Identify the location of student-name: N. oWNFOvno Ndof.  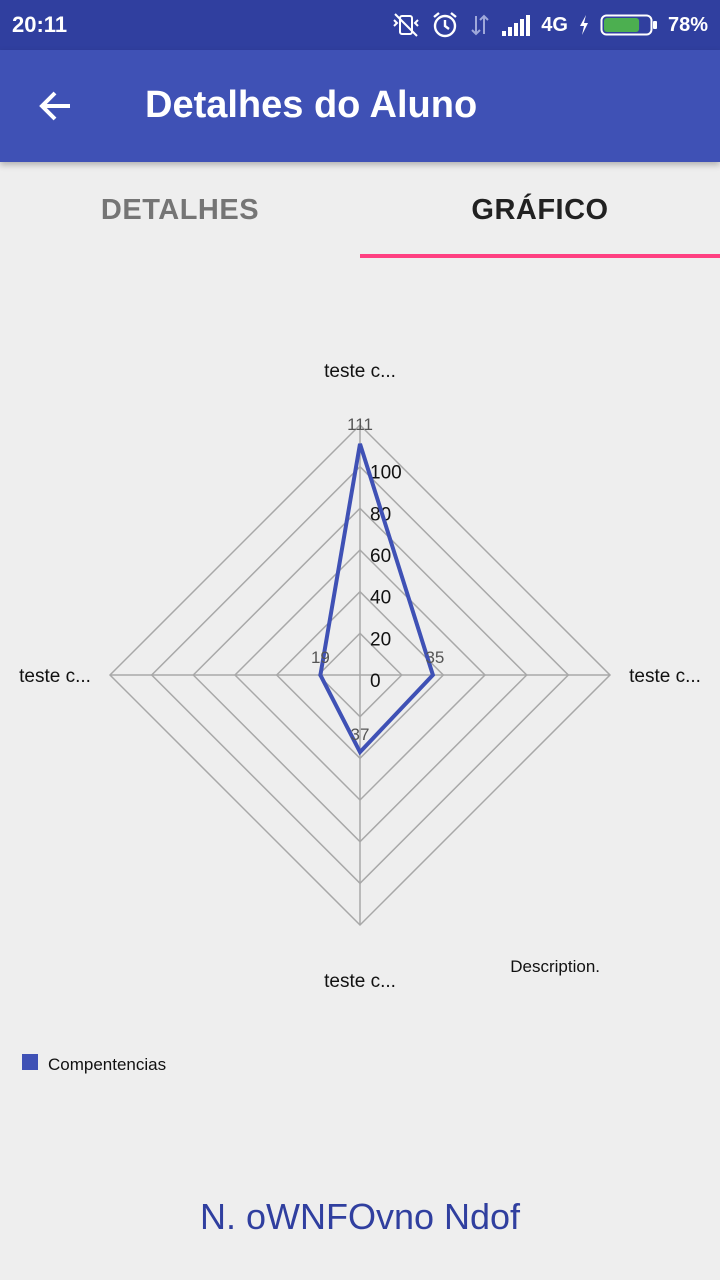
(360, 1216).